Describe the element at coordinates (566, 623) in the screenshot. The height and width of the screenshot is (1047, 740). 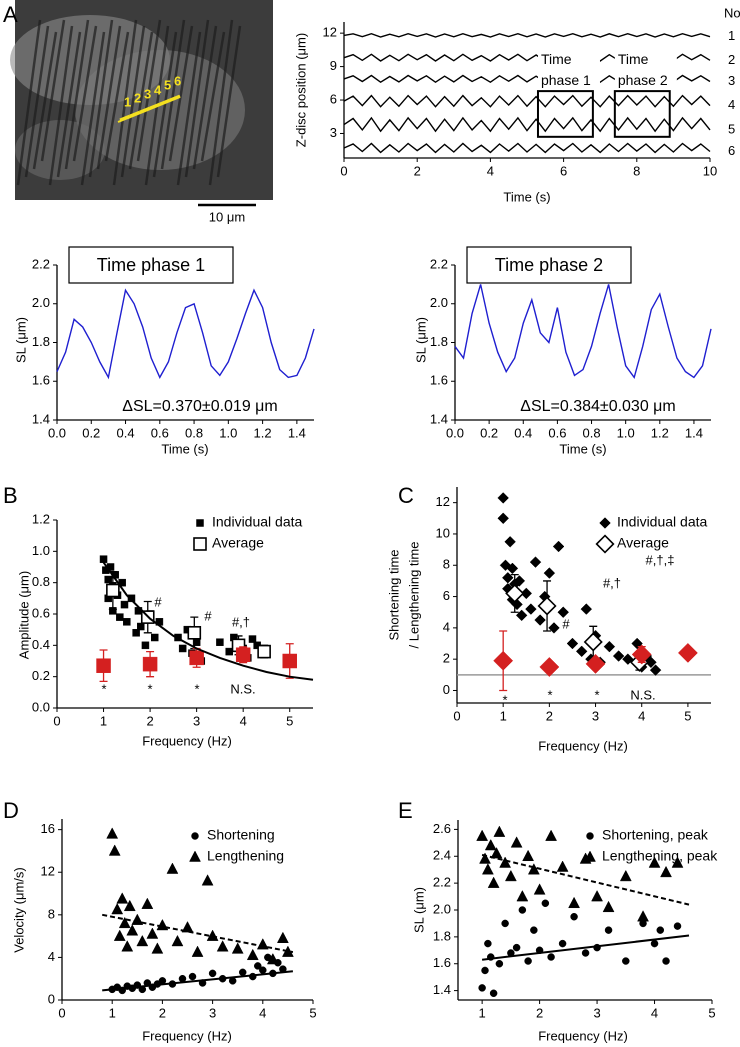
I see `annotation: #` at that location.